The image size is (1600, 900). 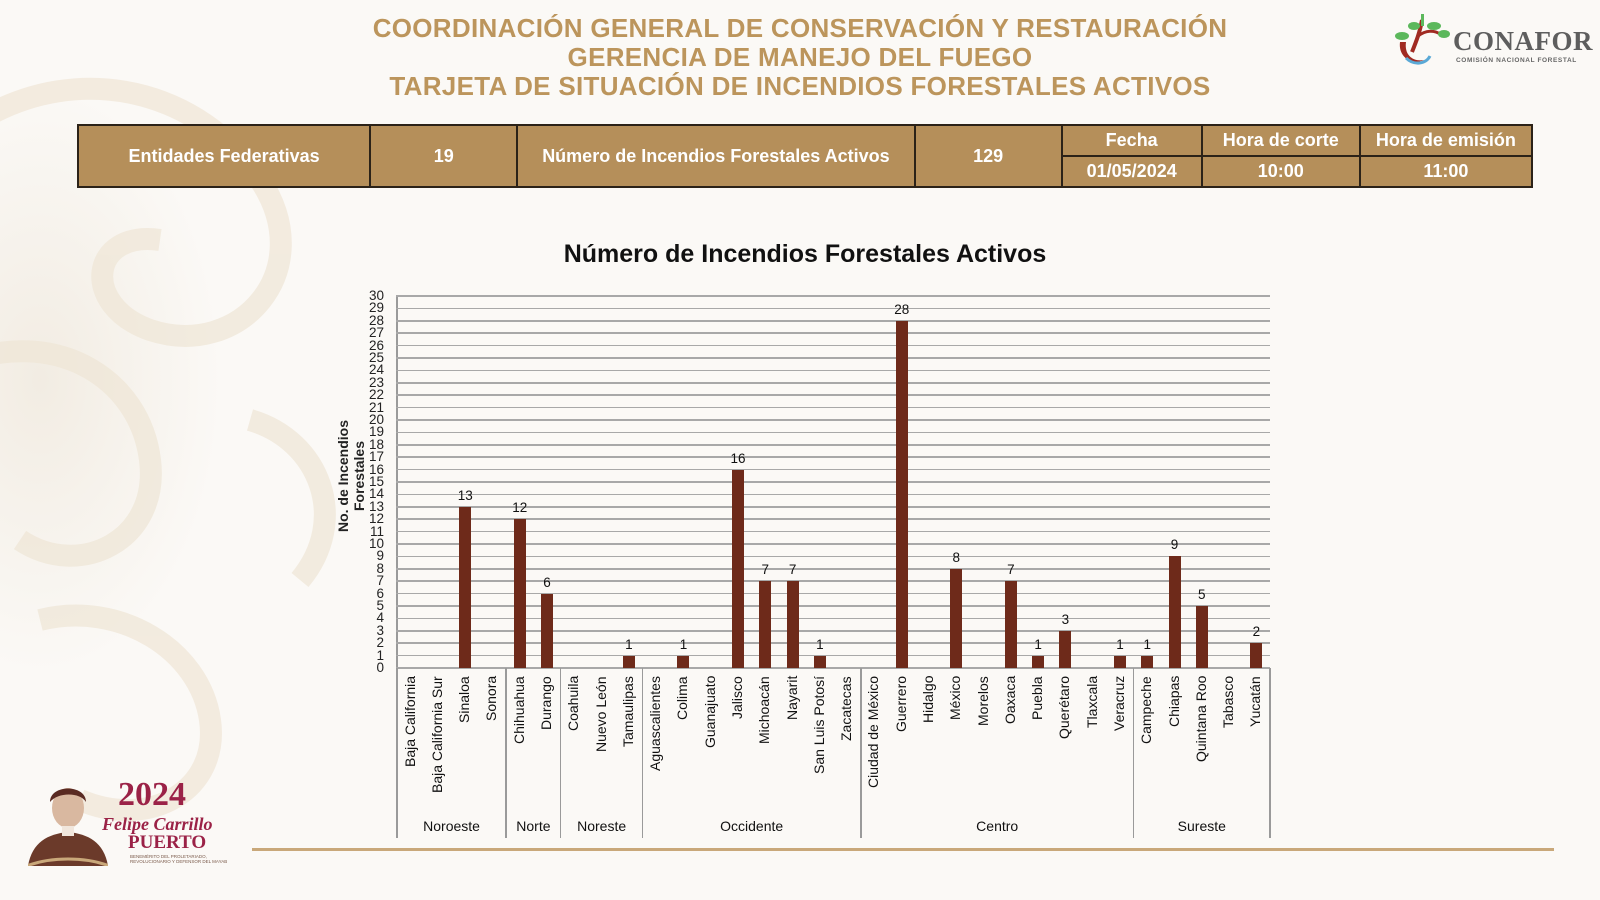 What do you see at coordinates (376, 457) in the screenshot?
I see `y-tick-label: 17` at bounding box center [376, 457].